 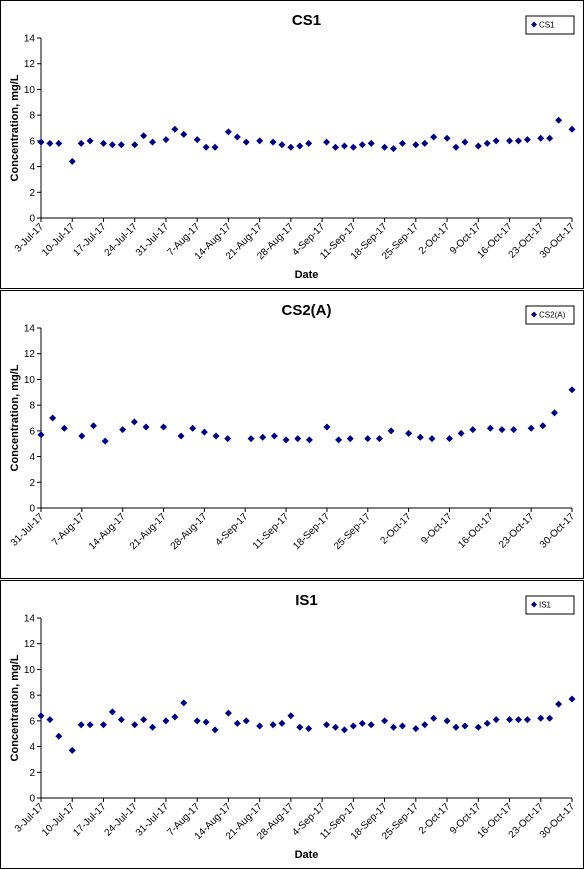 I want to click on x-tick-label: 18-Sep-17, so click(x=311, y=531).